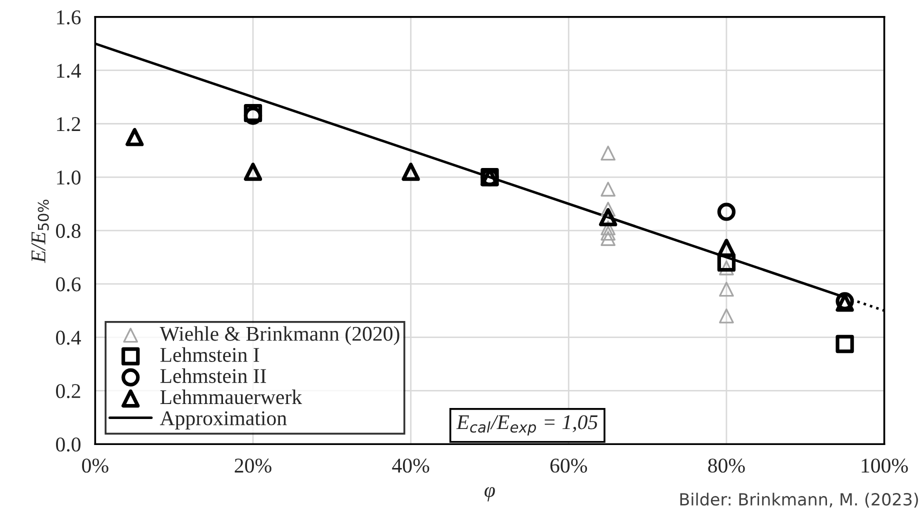 Image resolution: width=924 pixels, height=514 pixels. What do you see at coordinates (69, 17) in the screenshot?
I see `y-tick-label: 1.6` at bounding box center [69, 17].